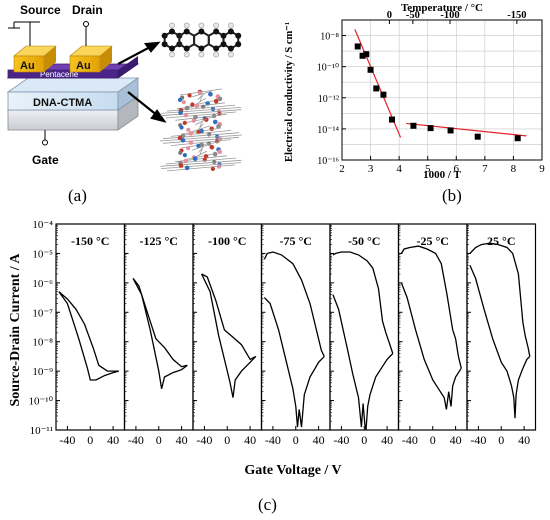 The image size is (550, 520). I want to click on top-axis-label: Temperature / °C, so click(442, 8).